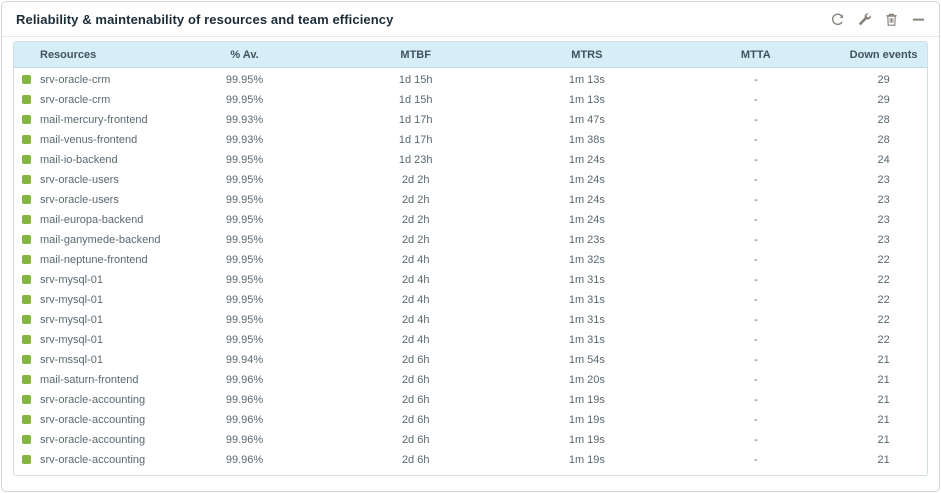 This screenshot has height=493, width=941. What do you see at coordinates (864, 19) in the screenshot?
I see `wrench-icon` at bounding box center [864, 19].